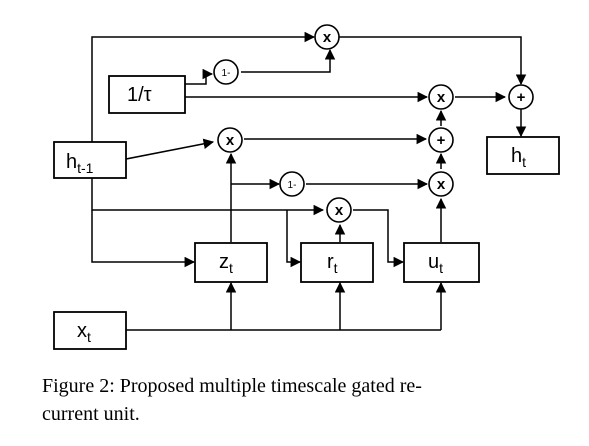 This screenshot has width=589, height=446. I want to click on svg-text: ht, so click(518, 157).